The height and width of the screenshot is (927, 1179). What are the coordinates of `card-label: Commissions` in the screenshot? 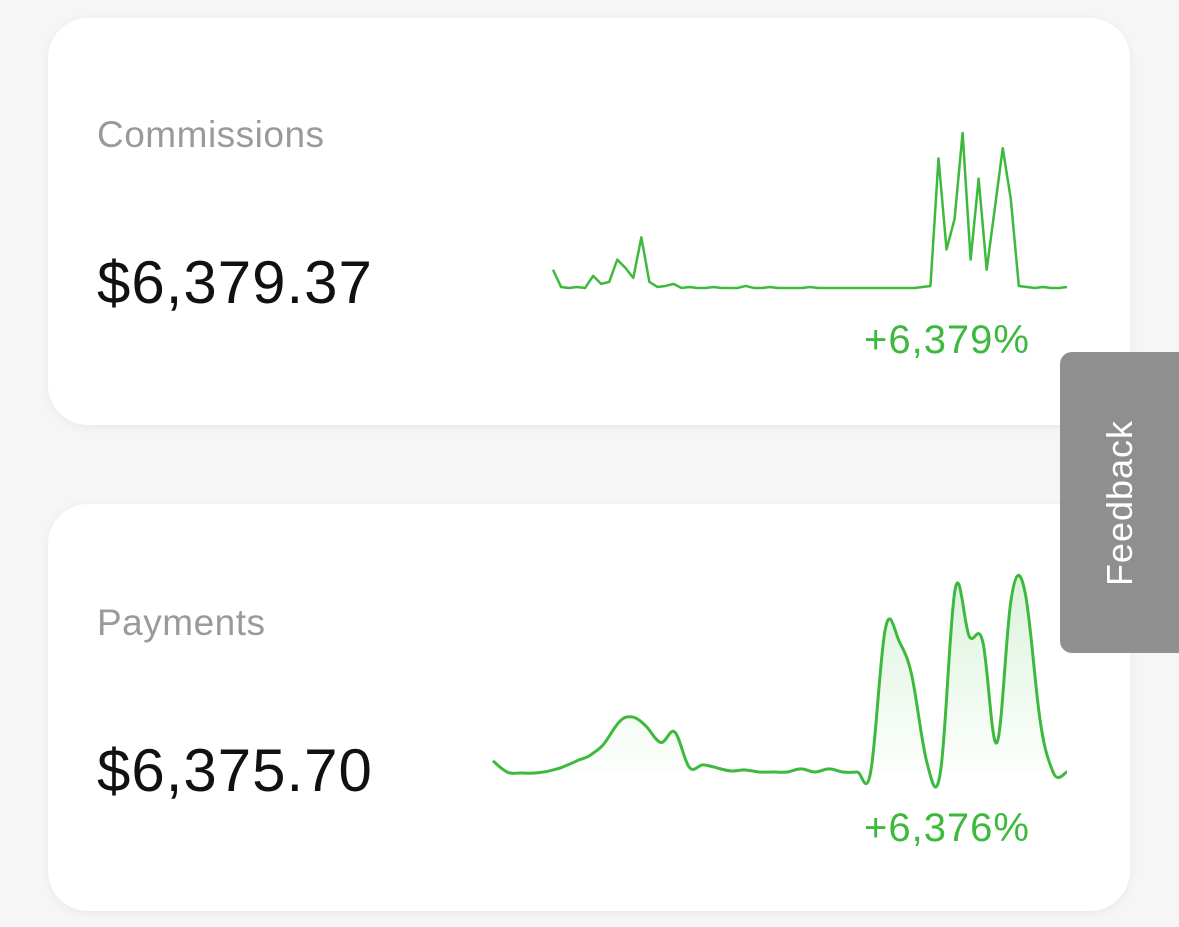 It's located at (211, 134).